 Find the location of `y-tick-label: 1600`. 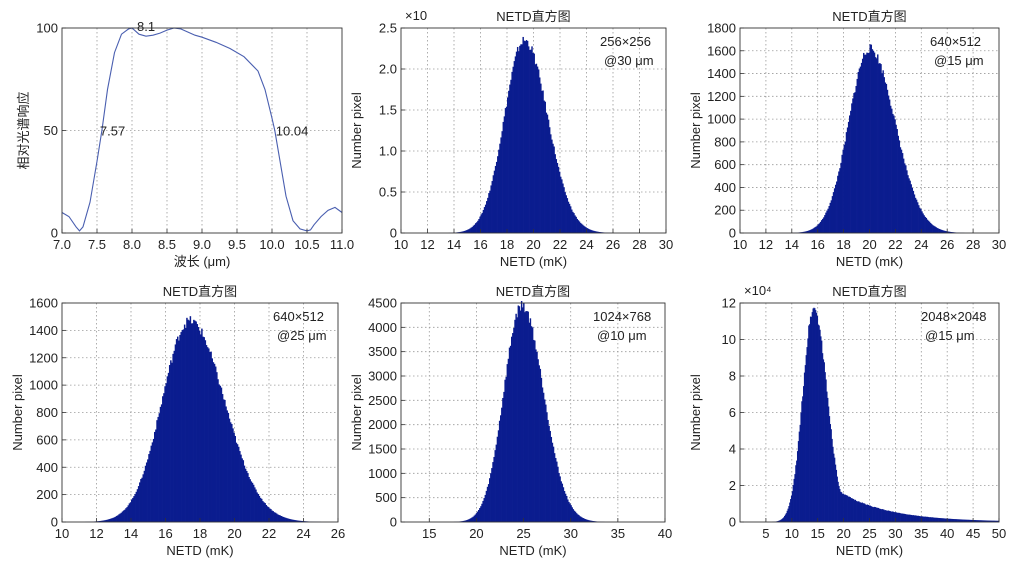

y-tick-label: 1600 is located at coordinates (43, 303).